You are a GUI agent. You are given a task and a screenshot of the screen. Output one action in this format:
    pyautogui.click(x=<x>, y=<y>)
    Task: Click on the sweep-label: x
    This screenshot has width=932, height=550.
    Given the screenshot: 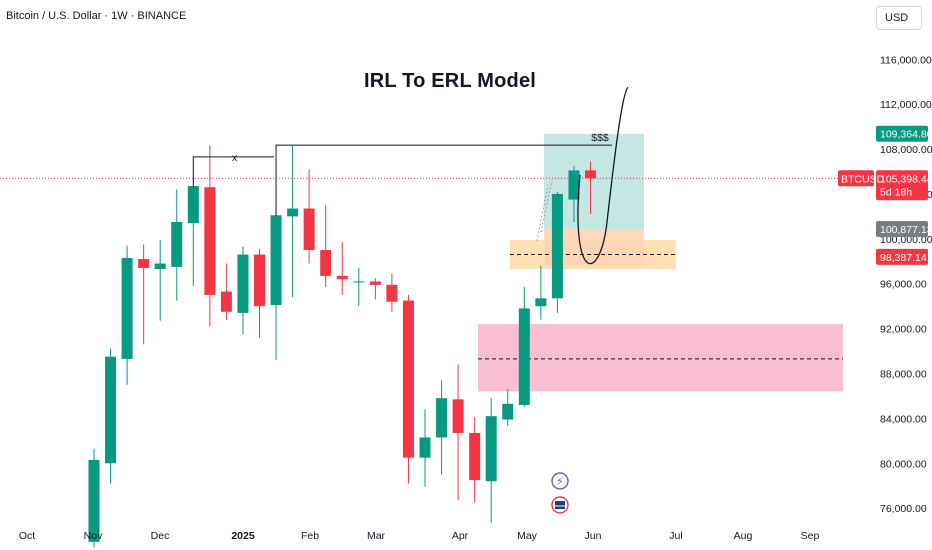 What is the action you would take?
    pyautogui.click(x=235, y=158)
    